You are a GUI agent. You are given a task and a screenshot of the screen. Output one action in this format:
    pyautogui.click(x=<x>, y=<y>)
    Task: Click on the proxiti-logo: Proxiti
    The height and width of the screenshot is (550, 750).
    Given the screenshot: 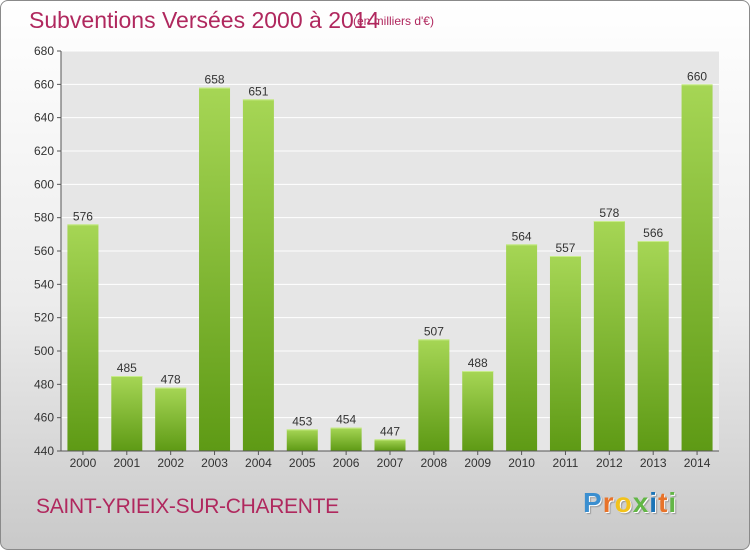 What is the action you would take?
    pyautogui.click(x=630, y=503)
    